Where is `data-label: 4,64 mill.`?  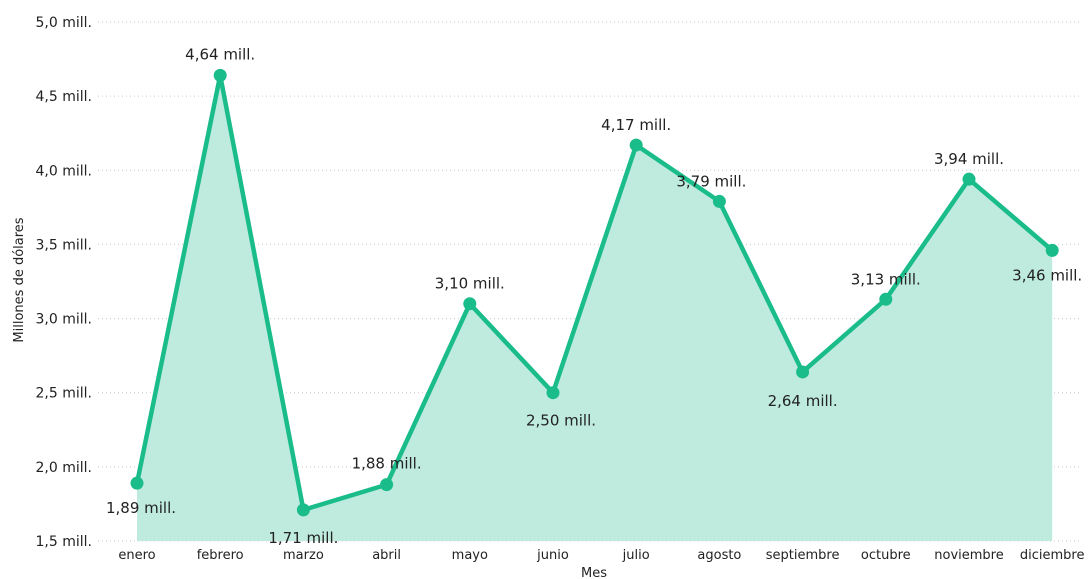 data-label: 4,64 mill. is located at coordinates (220, 54).